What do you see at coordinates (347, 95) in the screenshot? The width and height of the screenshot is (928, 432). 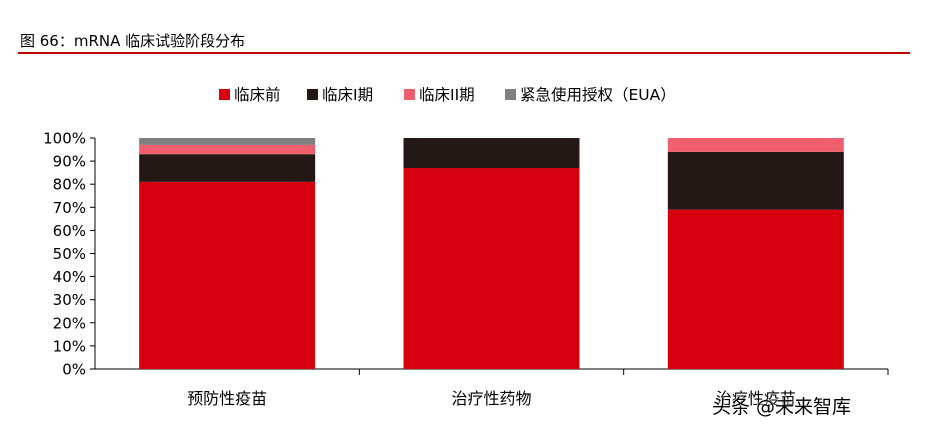 I see `legend-label: 临床I期` at bounding box center [347, 95].